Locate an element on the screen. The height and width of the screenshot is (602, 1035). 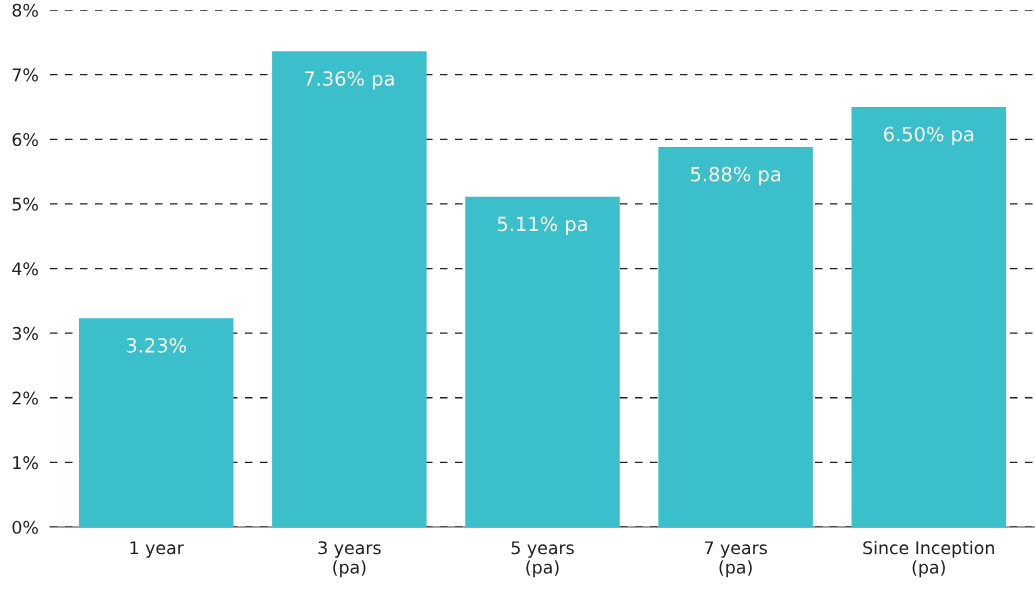
y-tick-label: 7% is located at coordinates (25, 75).